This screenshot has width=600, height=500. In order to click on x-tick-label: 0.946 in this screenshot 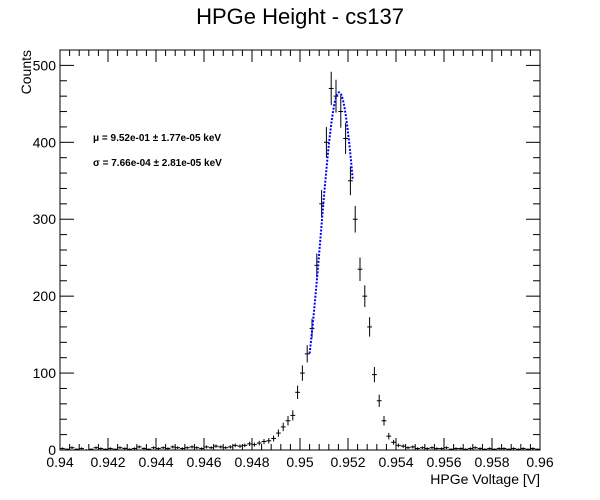, I will do `click(203, 462)`.